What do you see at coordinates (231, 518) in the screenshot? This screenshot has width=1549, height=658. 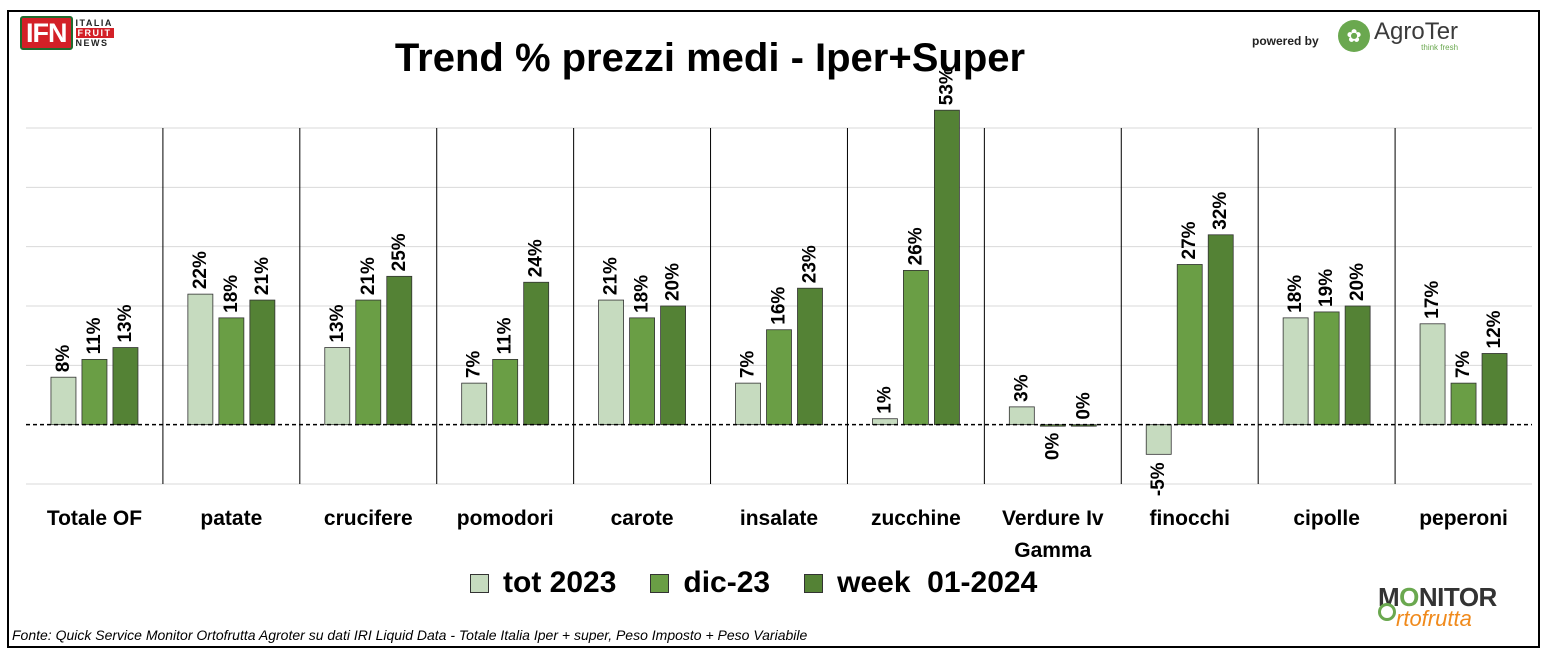 I see `category-label: patate` at bounding box center [231, 518].